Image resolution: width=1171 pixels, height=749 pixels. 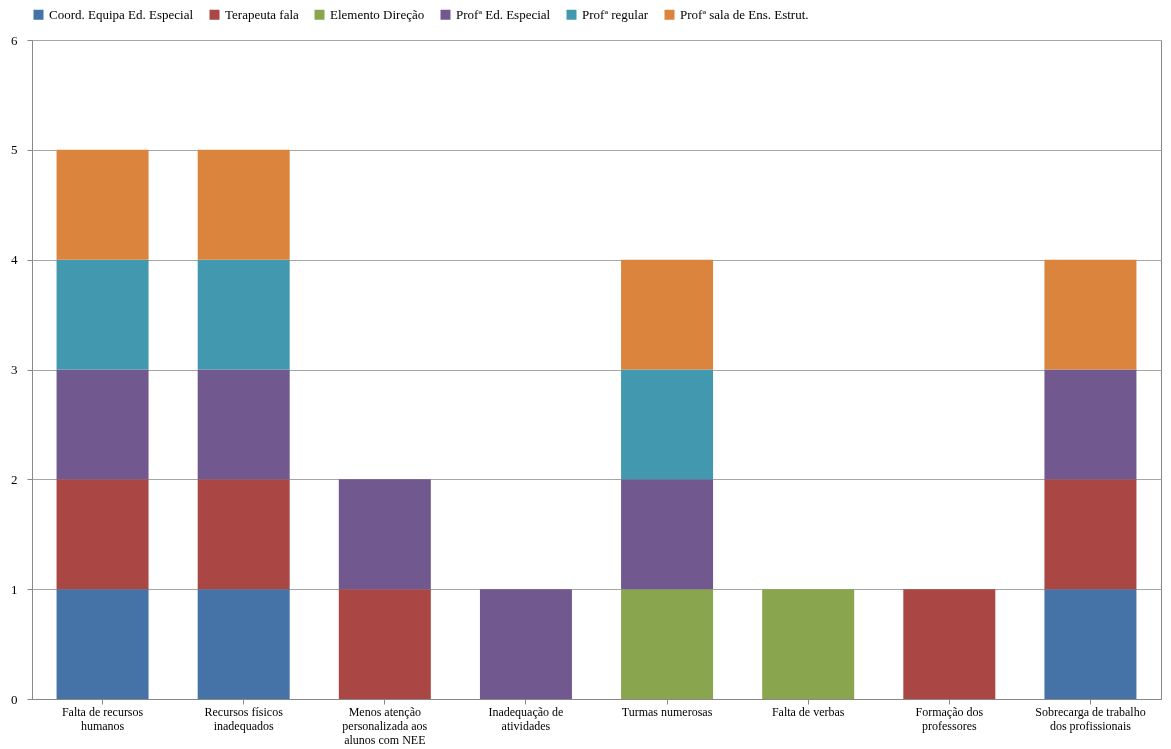 I want to click on y-tick-label: 3, so click(x=14, y=369).